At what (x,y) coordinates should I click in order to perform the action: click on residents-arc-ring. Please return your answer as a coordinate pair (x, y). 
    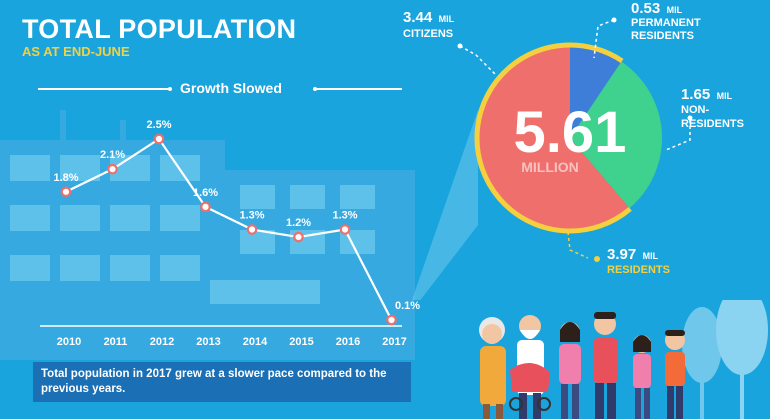
    Looking at the image, I should click on (570, 138).